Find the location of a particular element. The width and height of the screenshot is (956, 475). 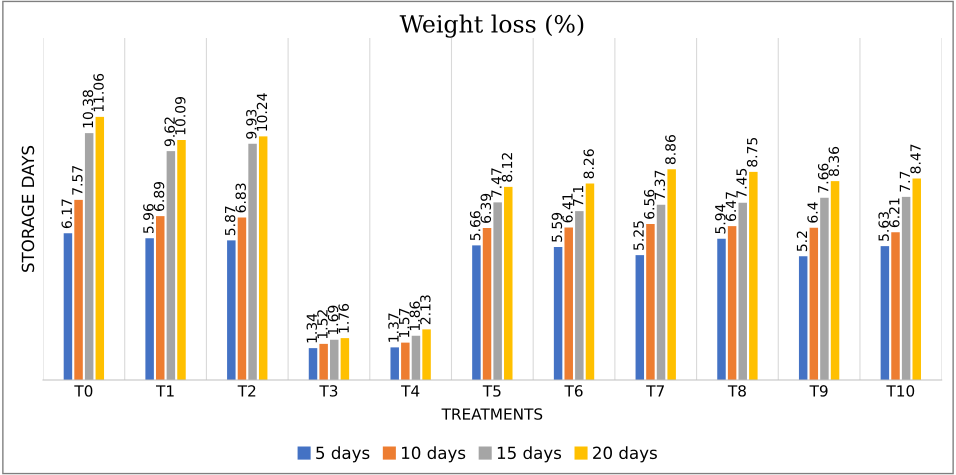

data-label: 6.56 is located at coordinates (649, 204).